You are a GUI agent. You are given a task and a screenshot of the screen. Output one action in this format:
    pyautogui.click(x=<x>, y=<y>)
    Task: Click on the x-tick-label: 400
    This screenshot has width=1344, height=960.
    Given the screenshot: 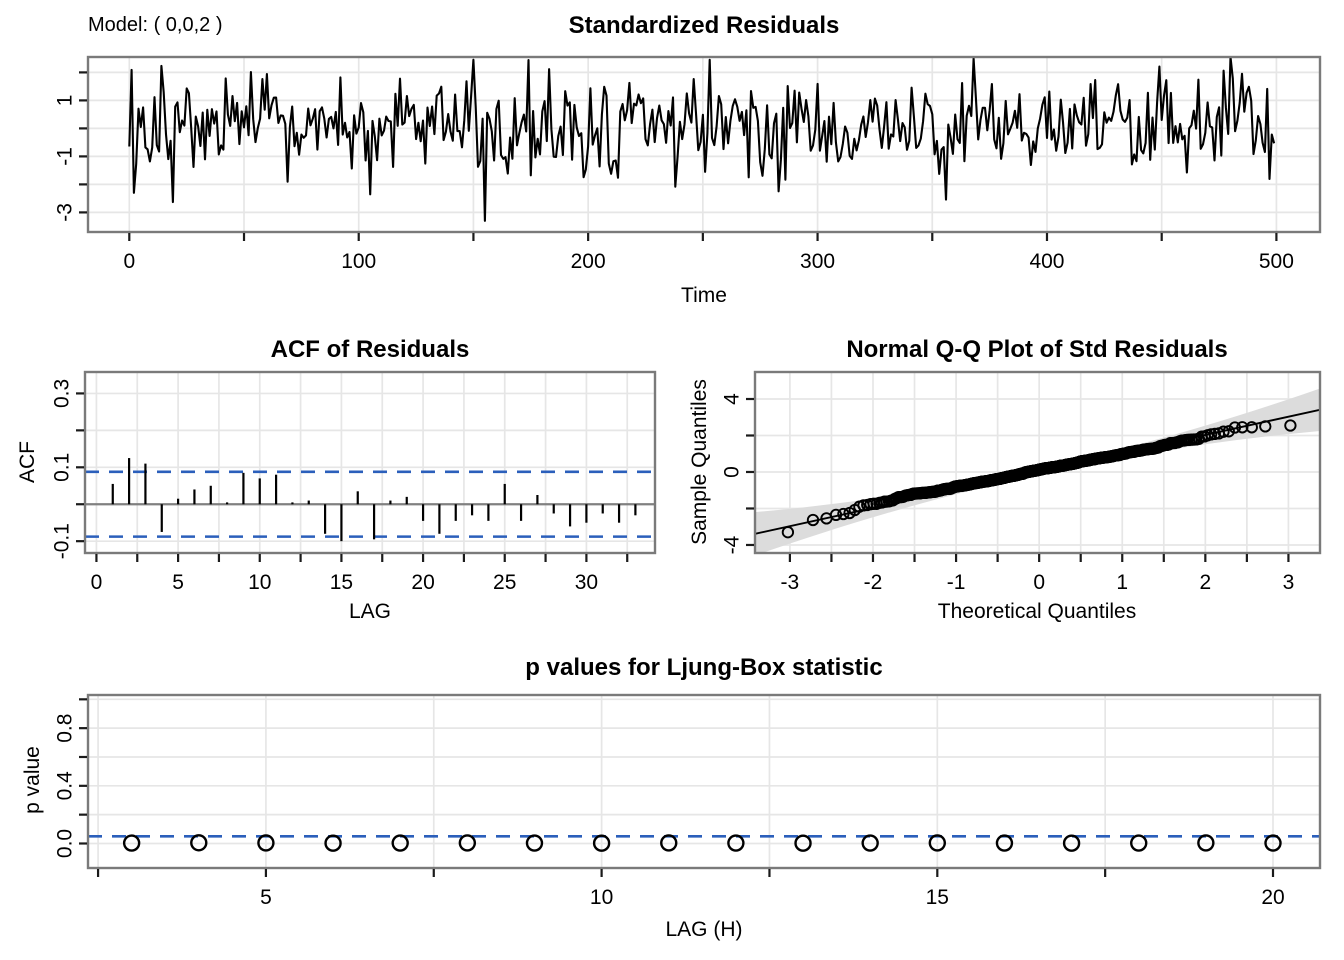 What is the action you would take?
    pyautogui.click(x=1046, y=261)
    